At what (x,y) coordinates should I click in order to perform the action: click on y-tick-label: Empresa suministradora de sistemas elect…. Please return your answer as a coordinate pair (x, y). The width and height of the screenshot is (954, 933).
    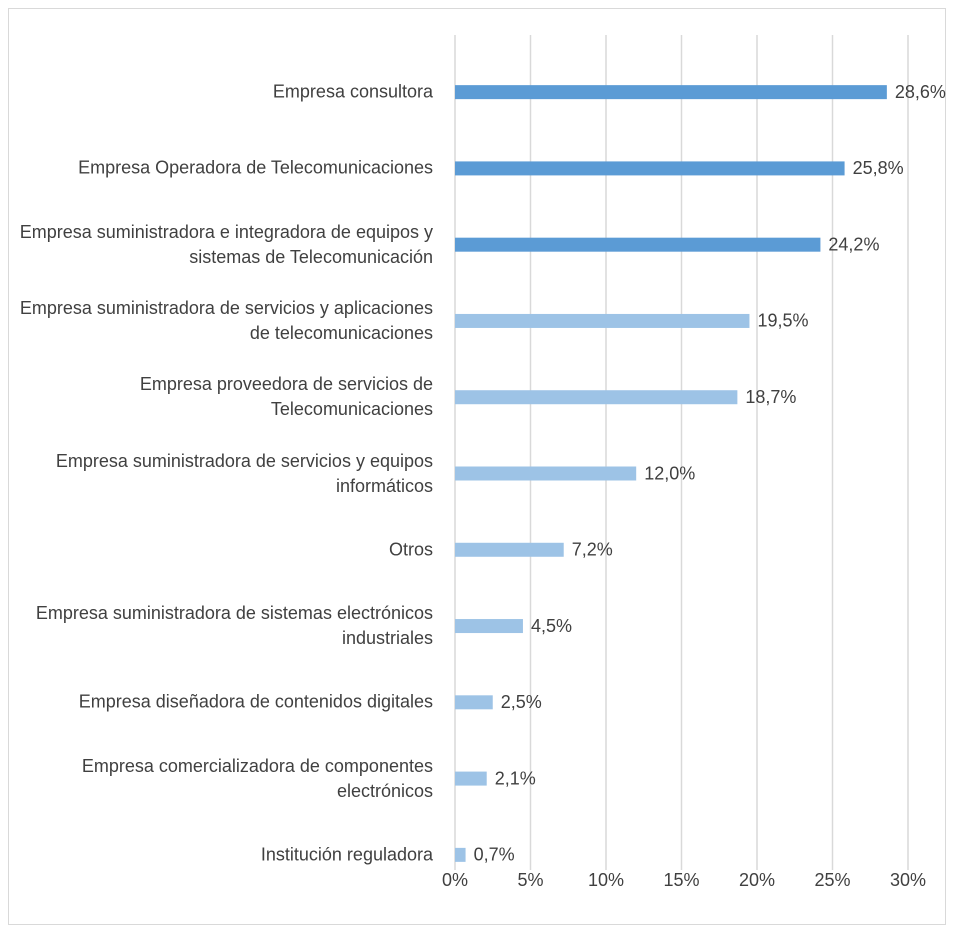
    Looking at the image, I should click on (234, 626).